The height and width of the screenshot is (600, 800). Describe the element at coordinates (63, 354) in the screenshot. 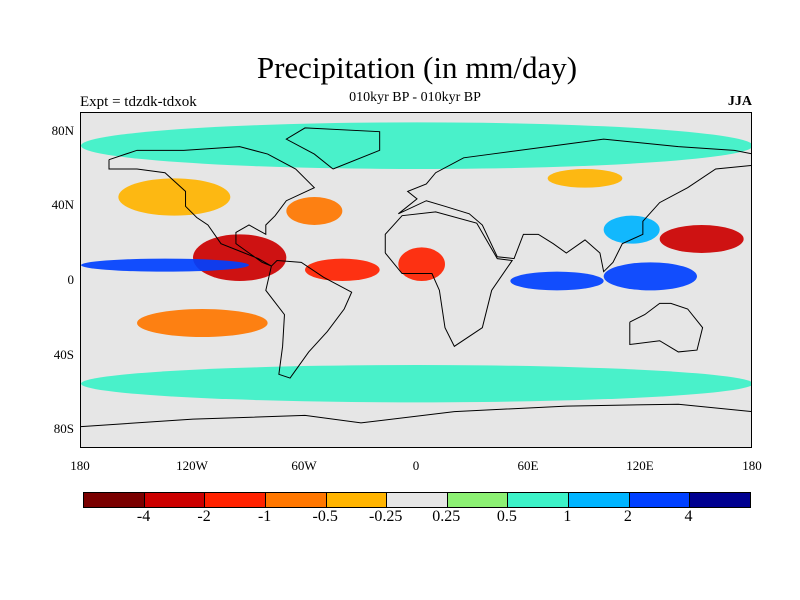

I see `y-tick-label: 40S` at that location.